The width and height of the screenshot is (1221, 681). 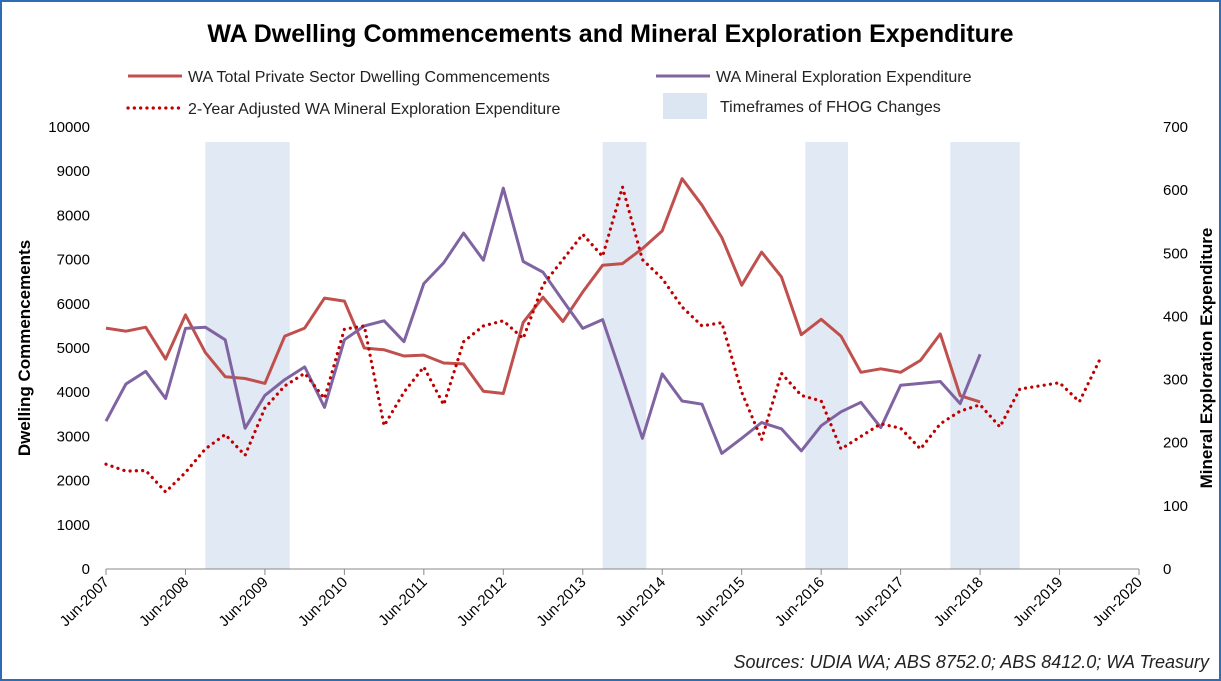 What do you see at coordinates (164, 602) in the screenshot?
I see `x-tick-label: Jun-2008` at bounding box center [164, 602].